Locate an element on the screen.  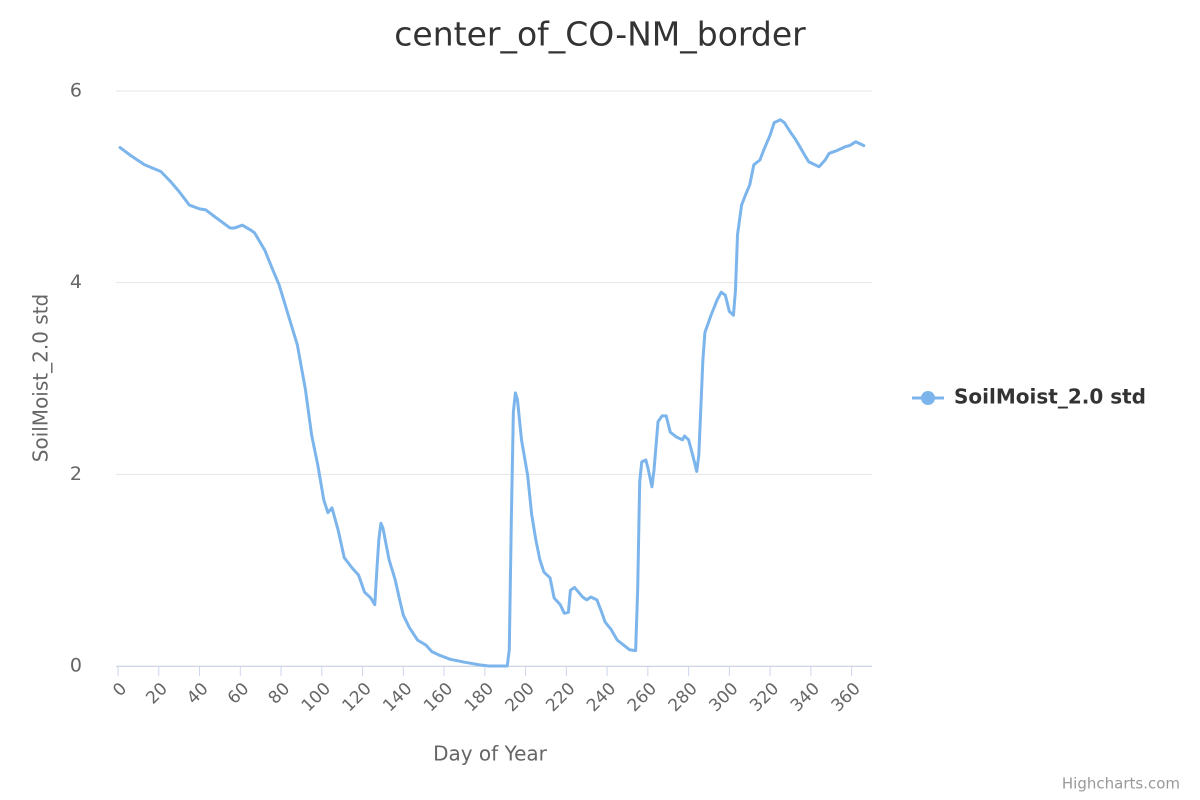
y-tick-label: 2 is located at coordinates (76, 474).